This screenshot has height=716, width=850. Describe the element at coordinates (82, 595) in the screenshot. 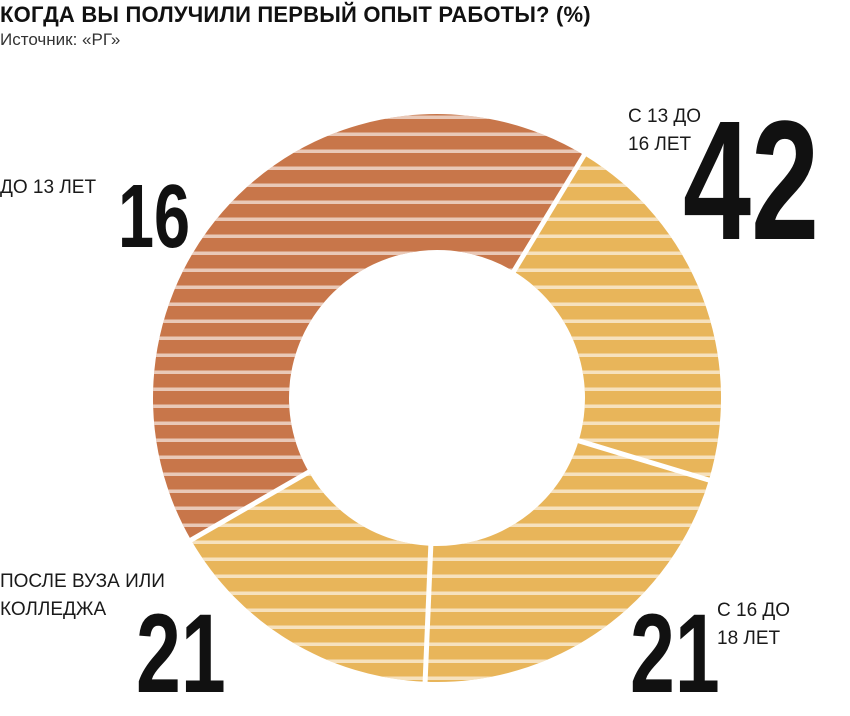

I see `label-after-university: ПОСЛЕ ВУЗА ИЛИ КОЛЛЕДЖА` at that location.